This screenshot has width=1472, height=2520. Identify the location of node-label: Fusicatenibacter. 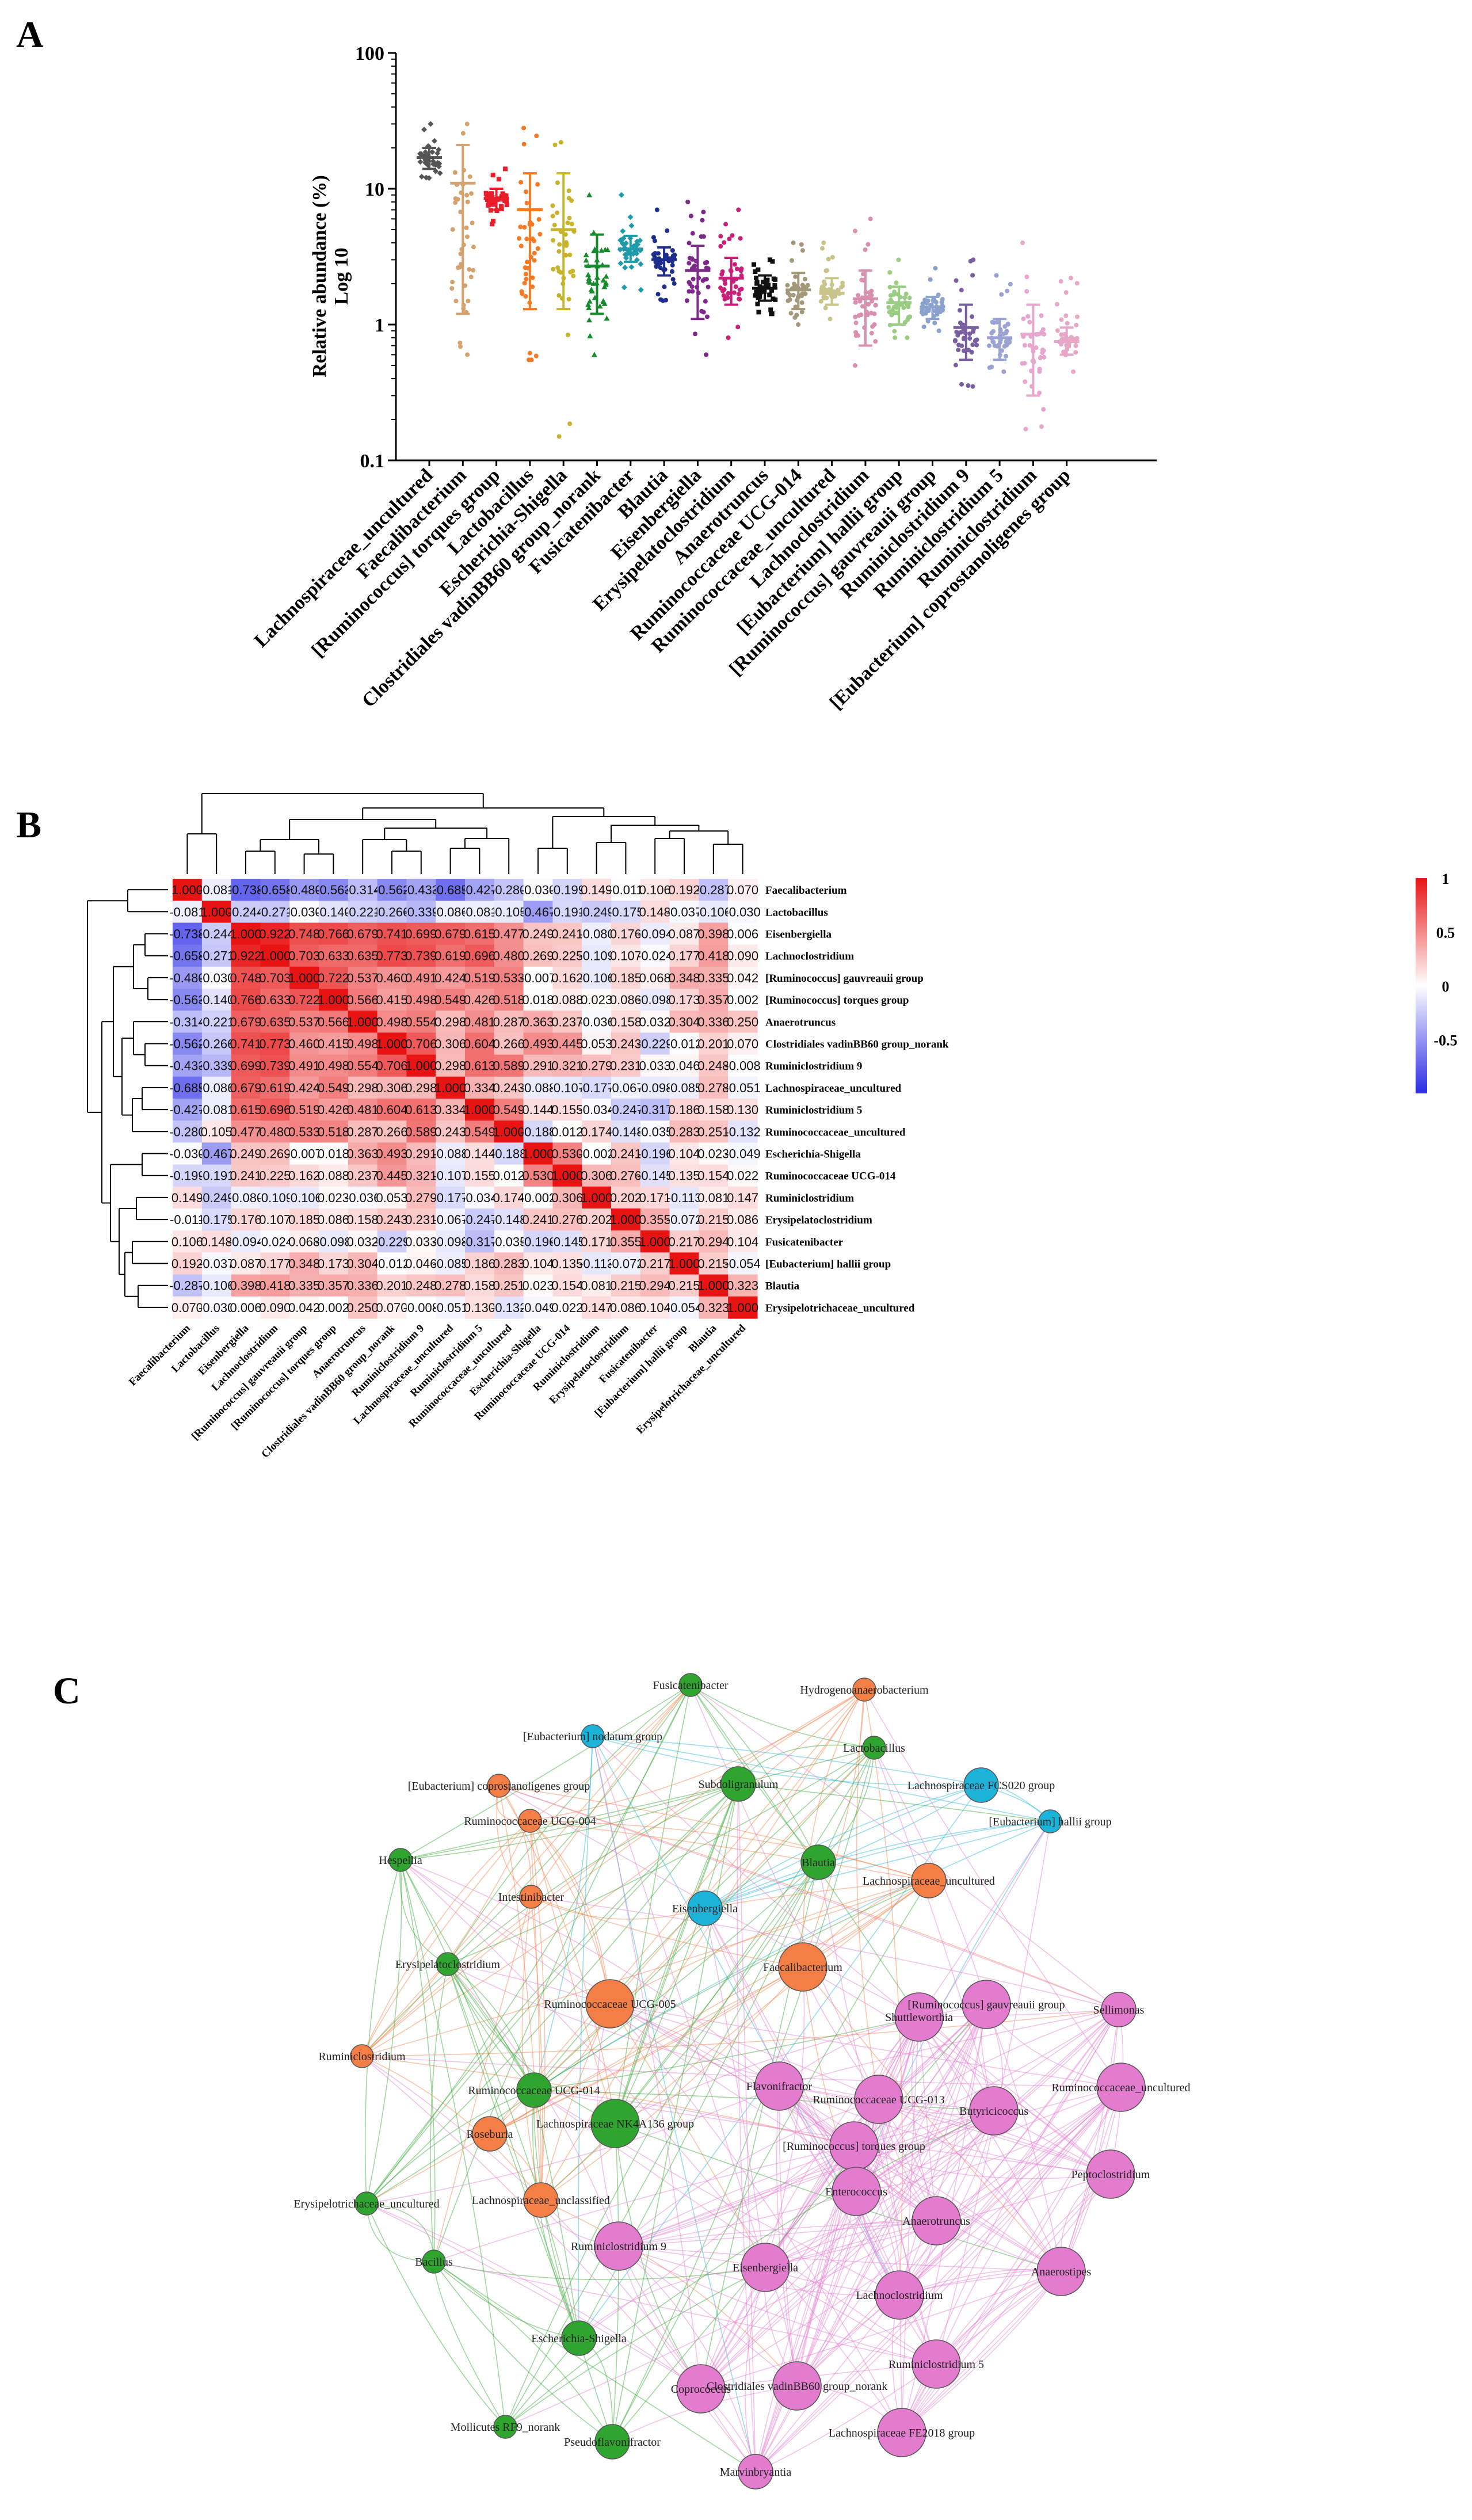
(690, 1686).